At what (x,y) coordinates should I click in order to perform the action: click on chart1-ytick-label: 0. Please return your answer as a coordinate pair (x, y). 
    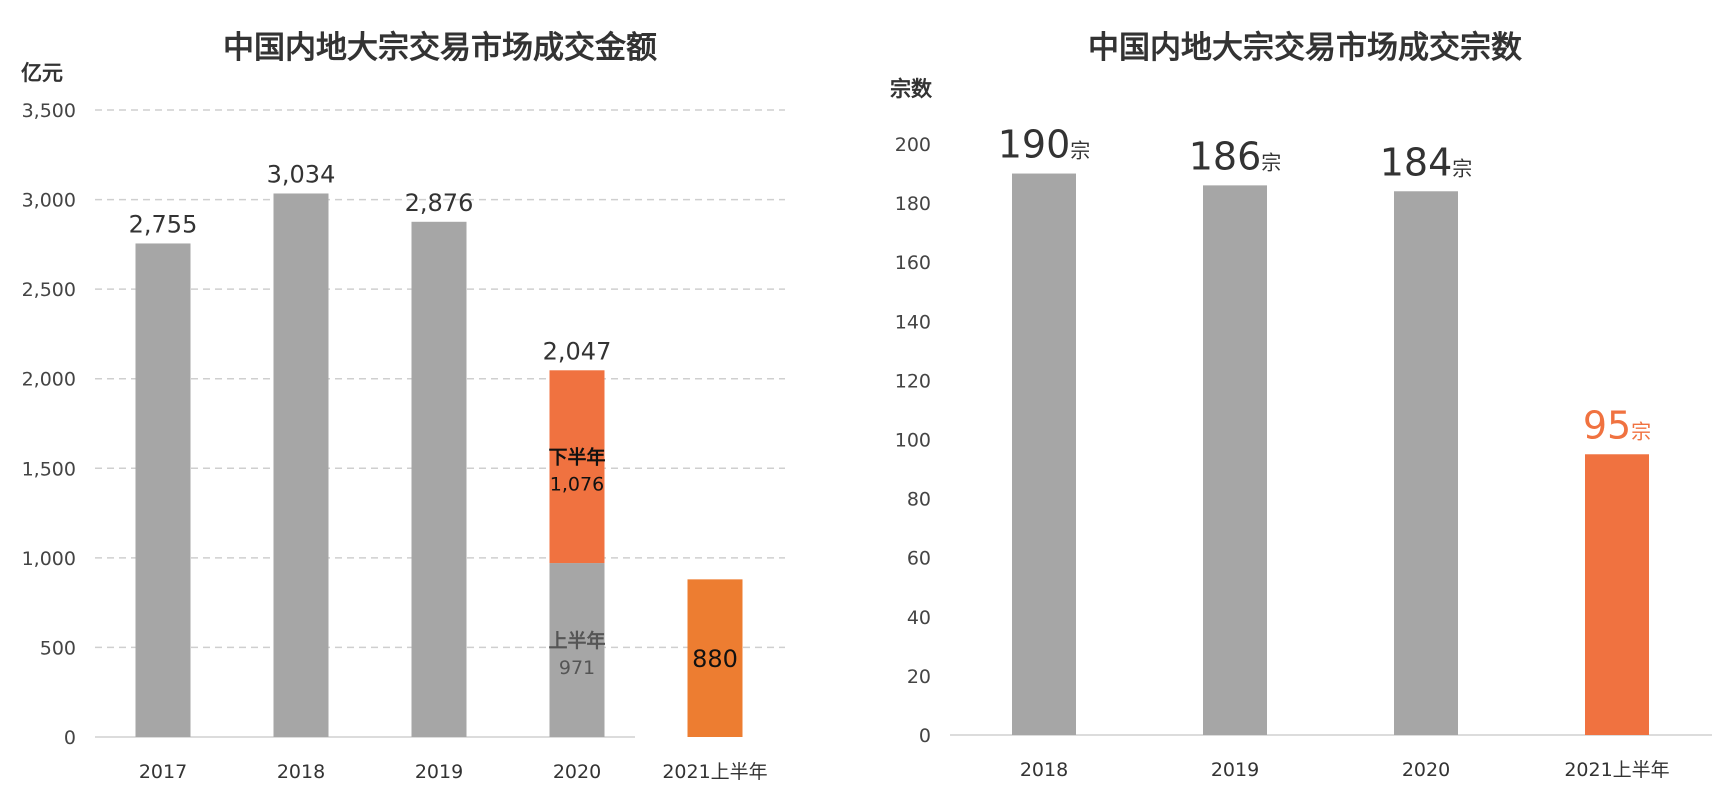
    Looking at the image, I should click on (70, 738).